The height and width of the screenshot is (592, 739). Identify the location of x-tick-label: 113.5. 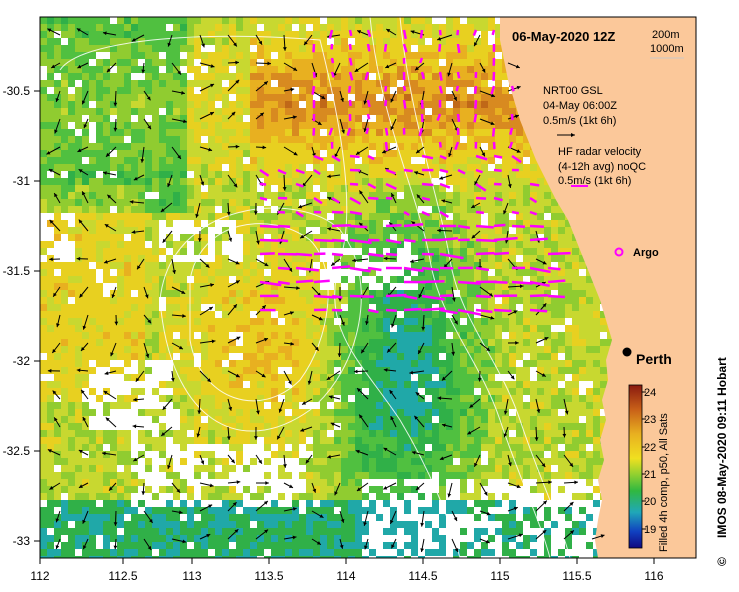
(268, 576).